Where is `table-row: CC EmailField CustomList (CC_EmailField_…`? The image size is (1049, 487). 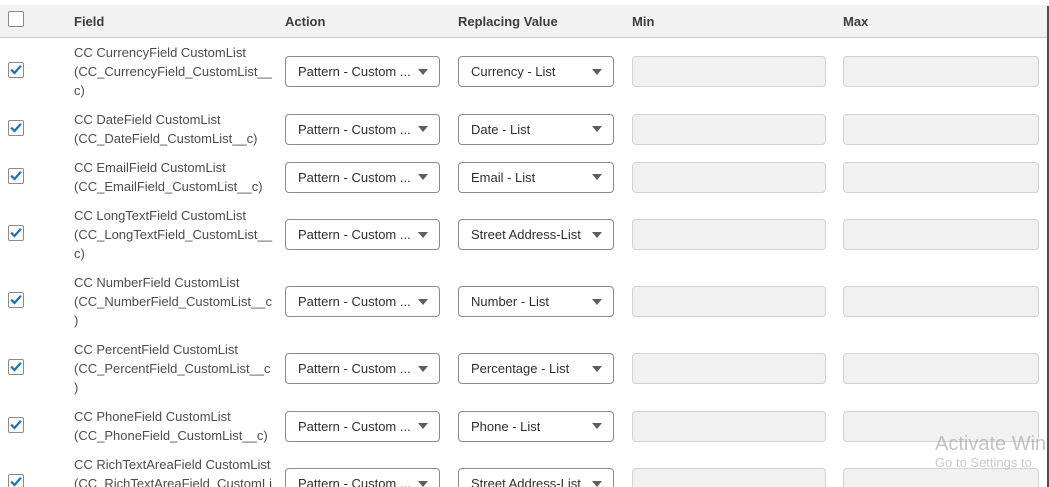 table-row: CC EmailField CustomList (CC_EmailField_… is located at coordinates (524, 177).